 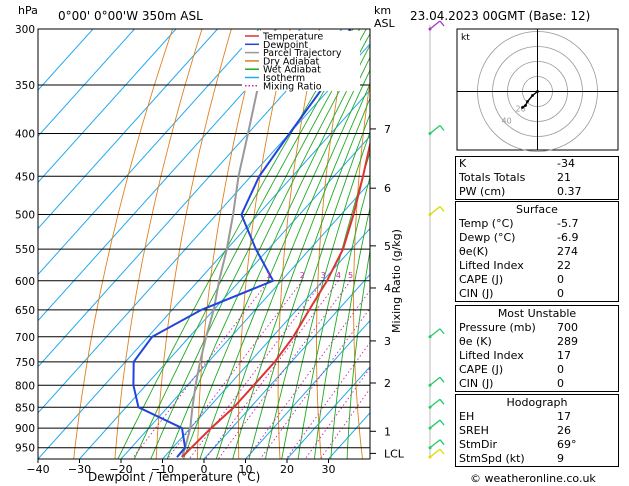 What do you see at coordinates (284, 78) in the screenshot?
I see `legend-label: Isotherm` at bounding box center [284, 78].